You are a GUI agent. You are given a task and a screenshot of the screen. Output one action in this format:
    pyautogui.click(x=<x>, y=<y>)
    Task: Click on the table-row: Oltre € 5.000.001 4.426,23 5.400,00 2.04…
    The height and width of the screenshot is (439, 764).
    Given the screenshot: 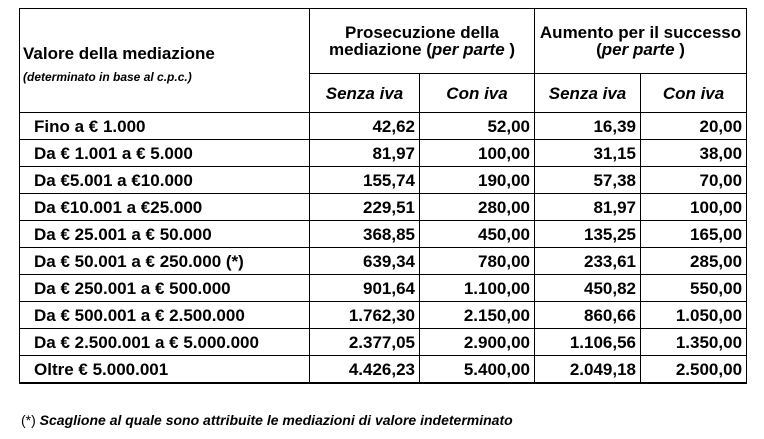 What is the action you would take?
    pyautogui.click(x=383, y=369)
    